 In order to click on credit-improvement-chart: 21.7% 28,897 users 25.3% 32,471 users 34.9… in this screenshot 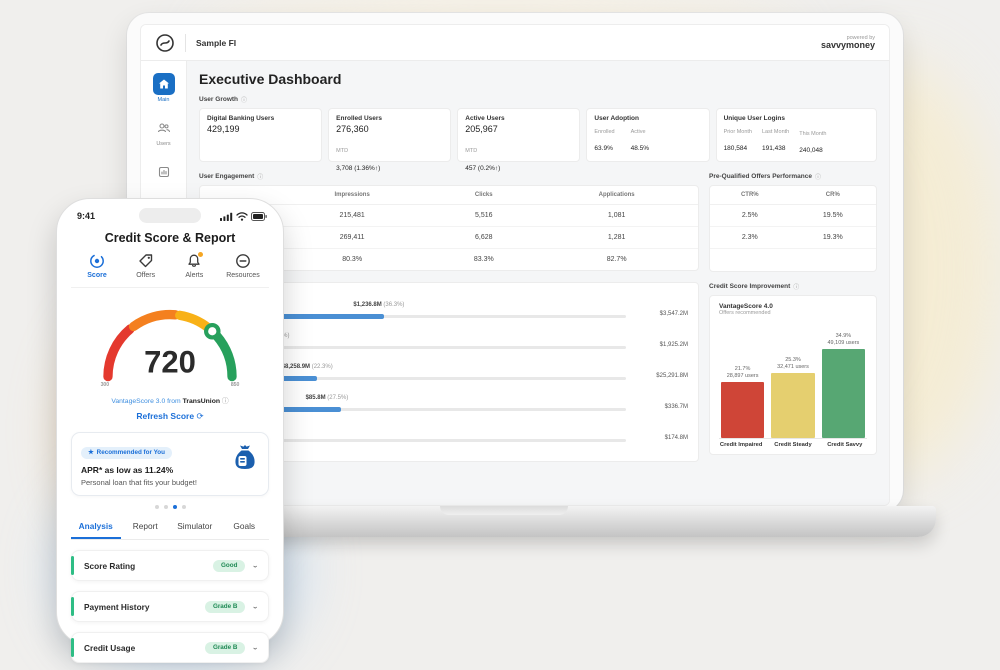, I will do `click(793, 379)`.